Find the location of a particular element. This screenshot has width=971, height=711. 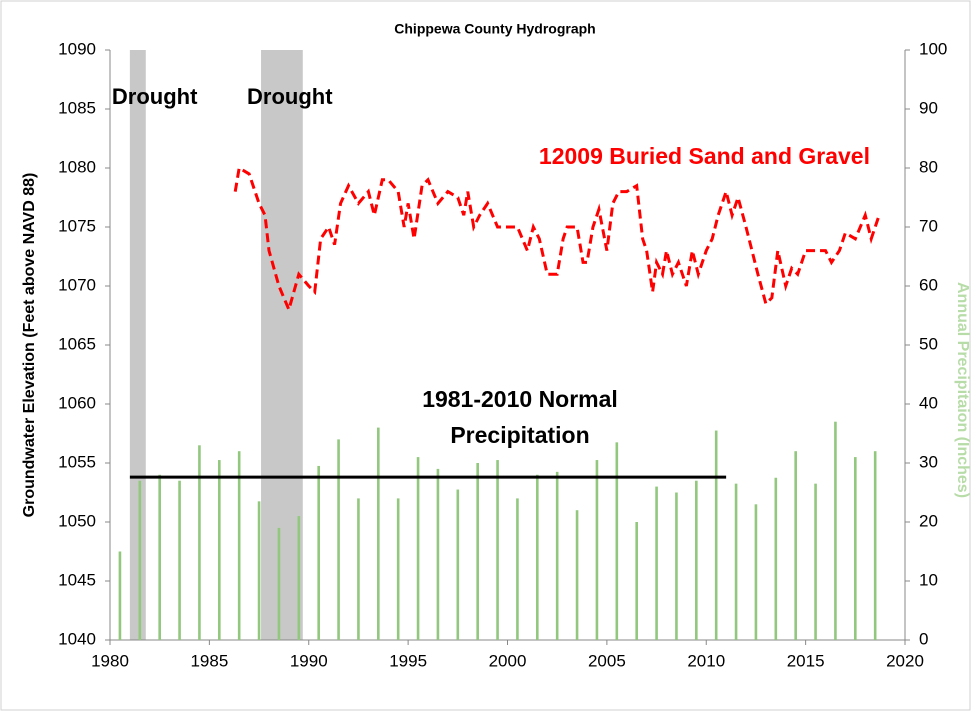

y2-tick-label: 60 is located at coordinates (928, 284).